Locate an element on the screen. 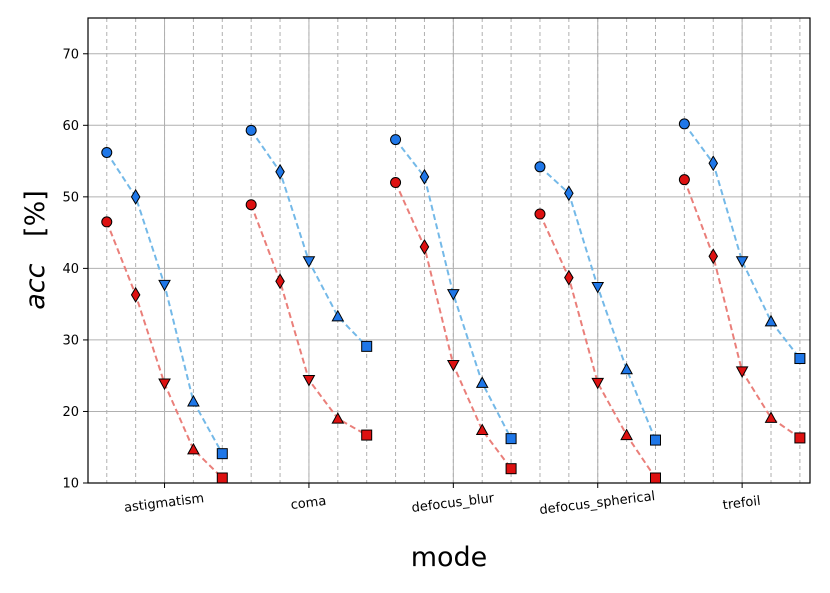  svg-text: acc [%] is located at coordinates (35, 250).